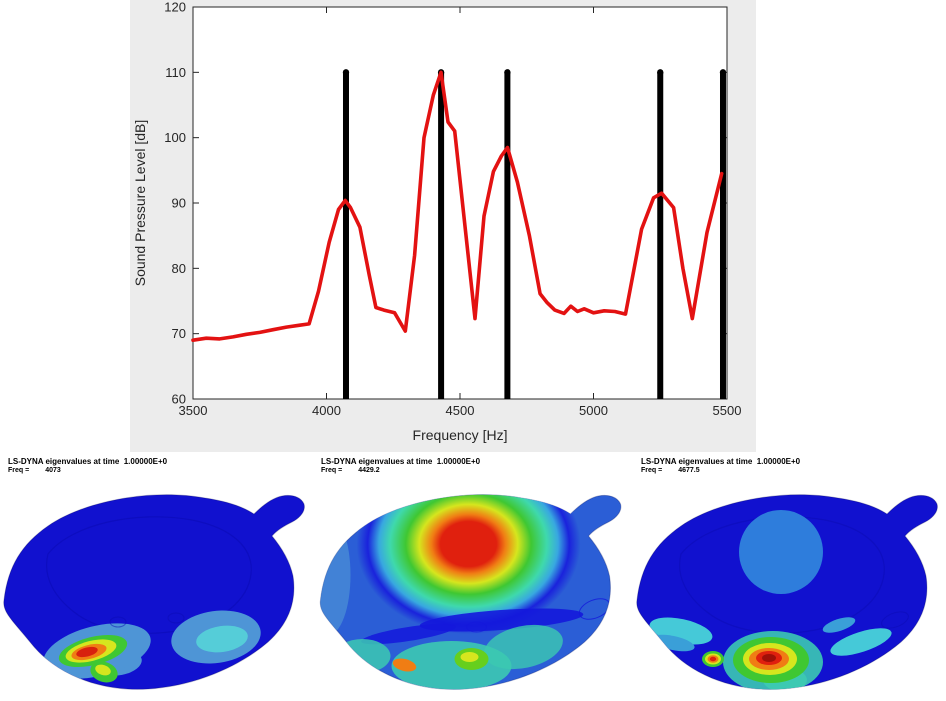  Describe the element at coordinates (720, 470) in the screenshot. I see `mode-frequency: Freq = 4677.5` at that location.